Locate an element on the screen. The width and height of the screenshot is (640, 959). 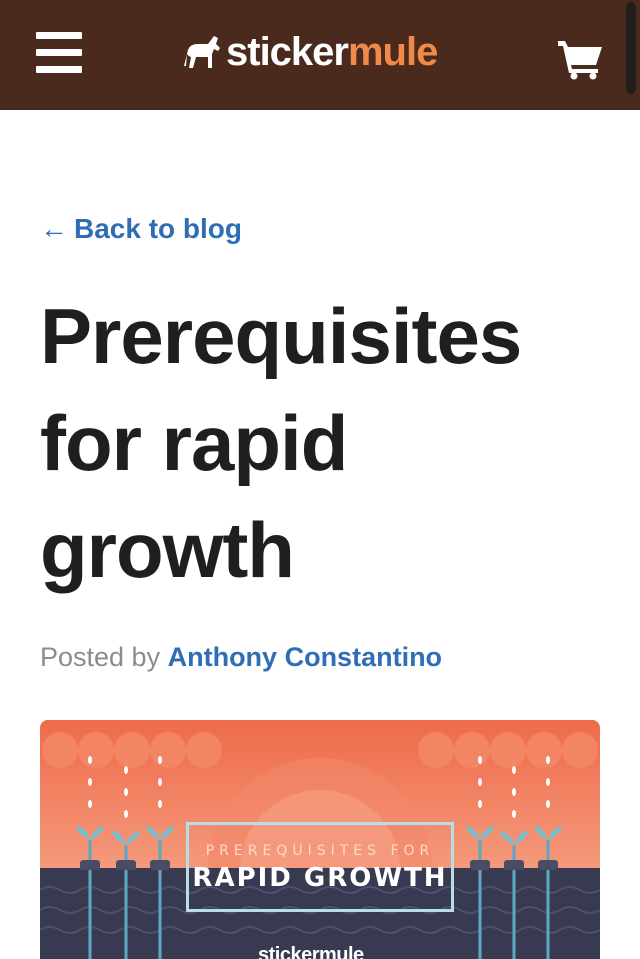
cart-button is located at coordinates (580, 59).